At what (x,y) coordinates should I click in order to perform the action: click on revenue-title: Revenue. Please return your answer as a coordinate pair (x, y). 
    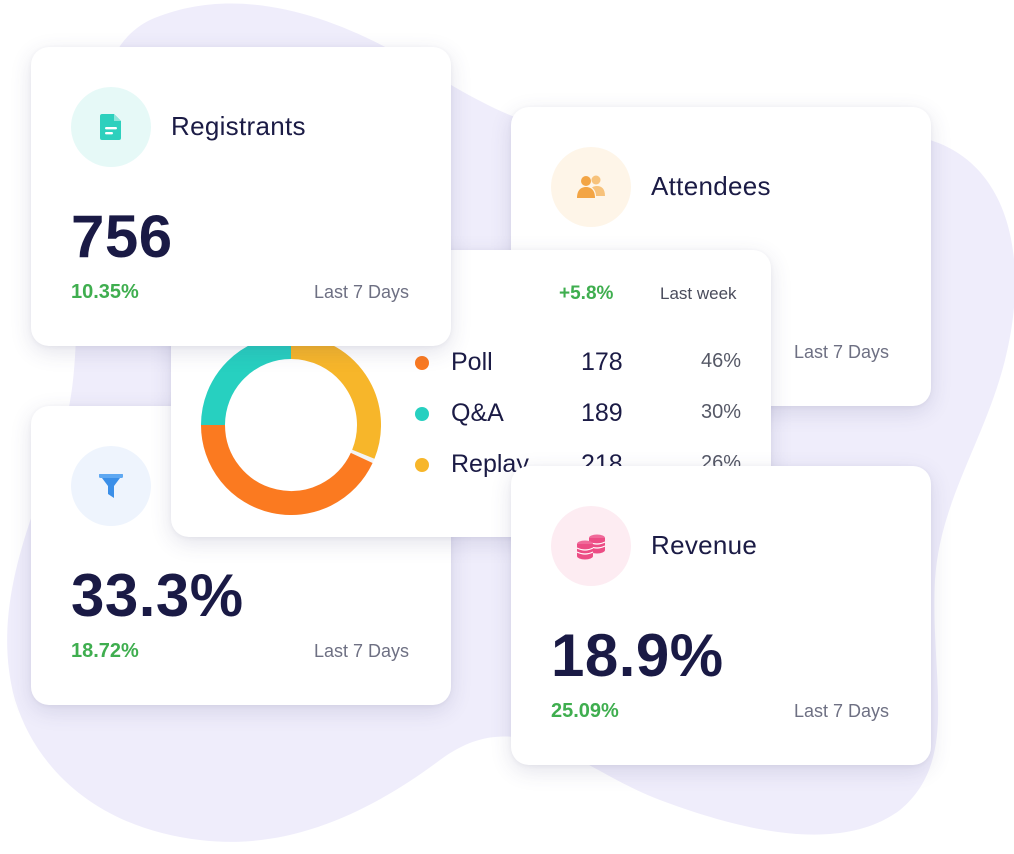
    Looking at the image, I should click on (704, 545).